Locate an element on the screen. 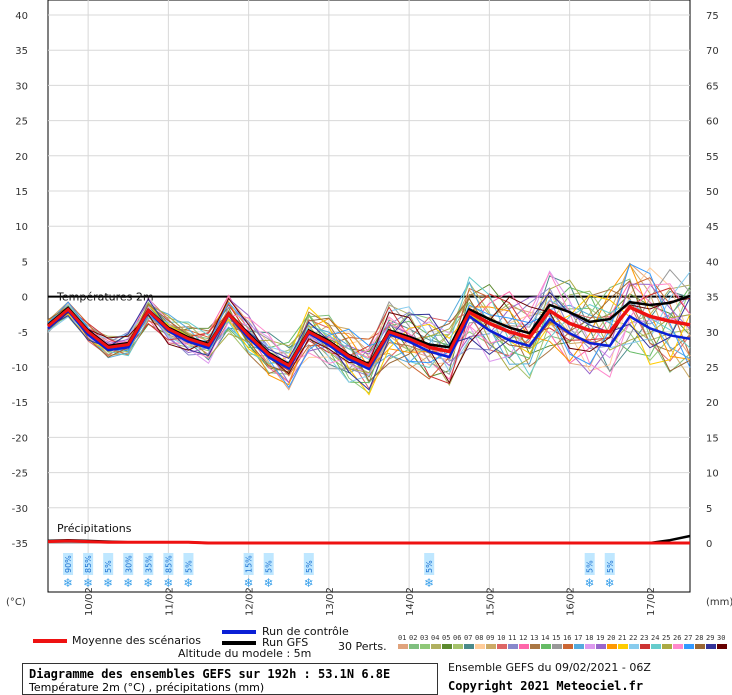  y-left-tick: -25 is located at coordinates (20, 474).